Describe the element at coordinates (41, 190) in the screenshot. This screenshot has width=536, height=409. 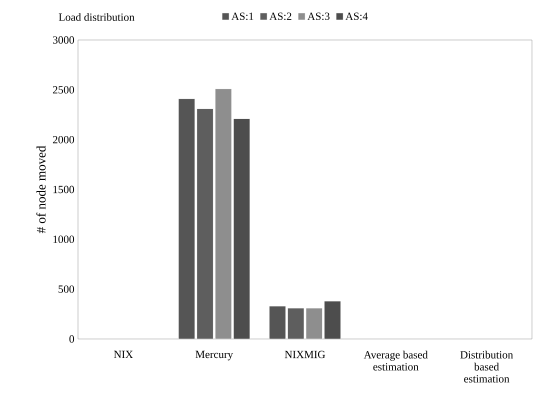
I see `y-axis-title: # of node moved` at that location.